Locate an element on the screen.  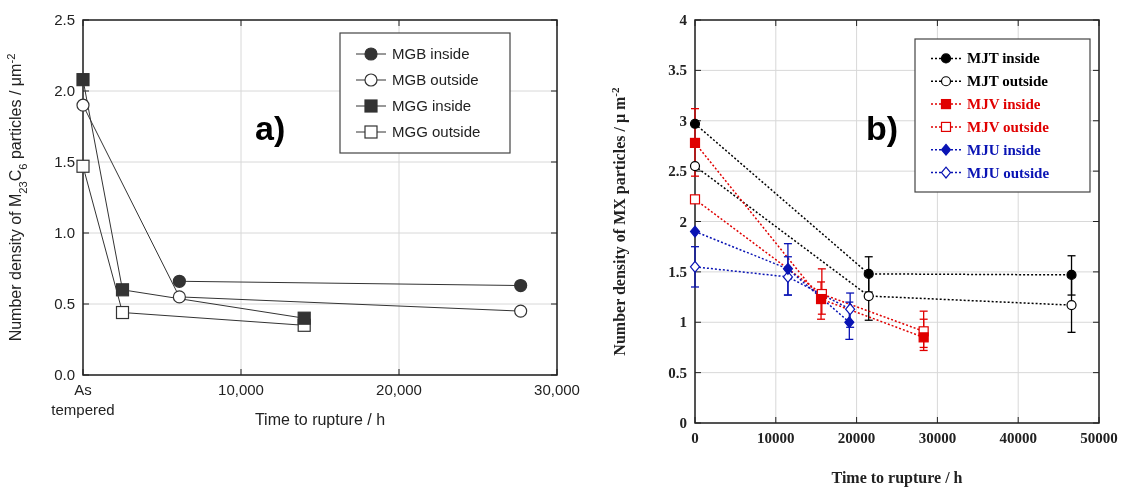
legend-label: MJT inside is located at coordinates (1003, 58).